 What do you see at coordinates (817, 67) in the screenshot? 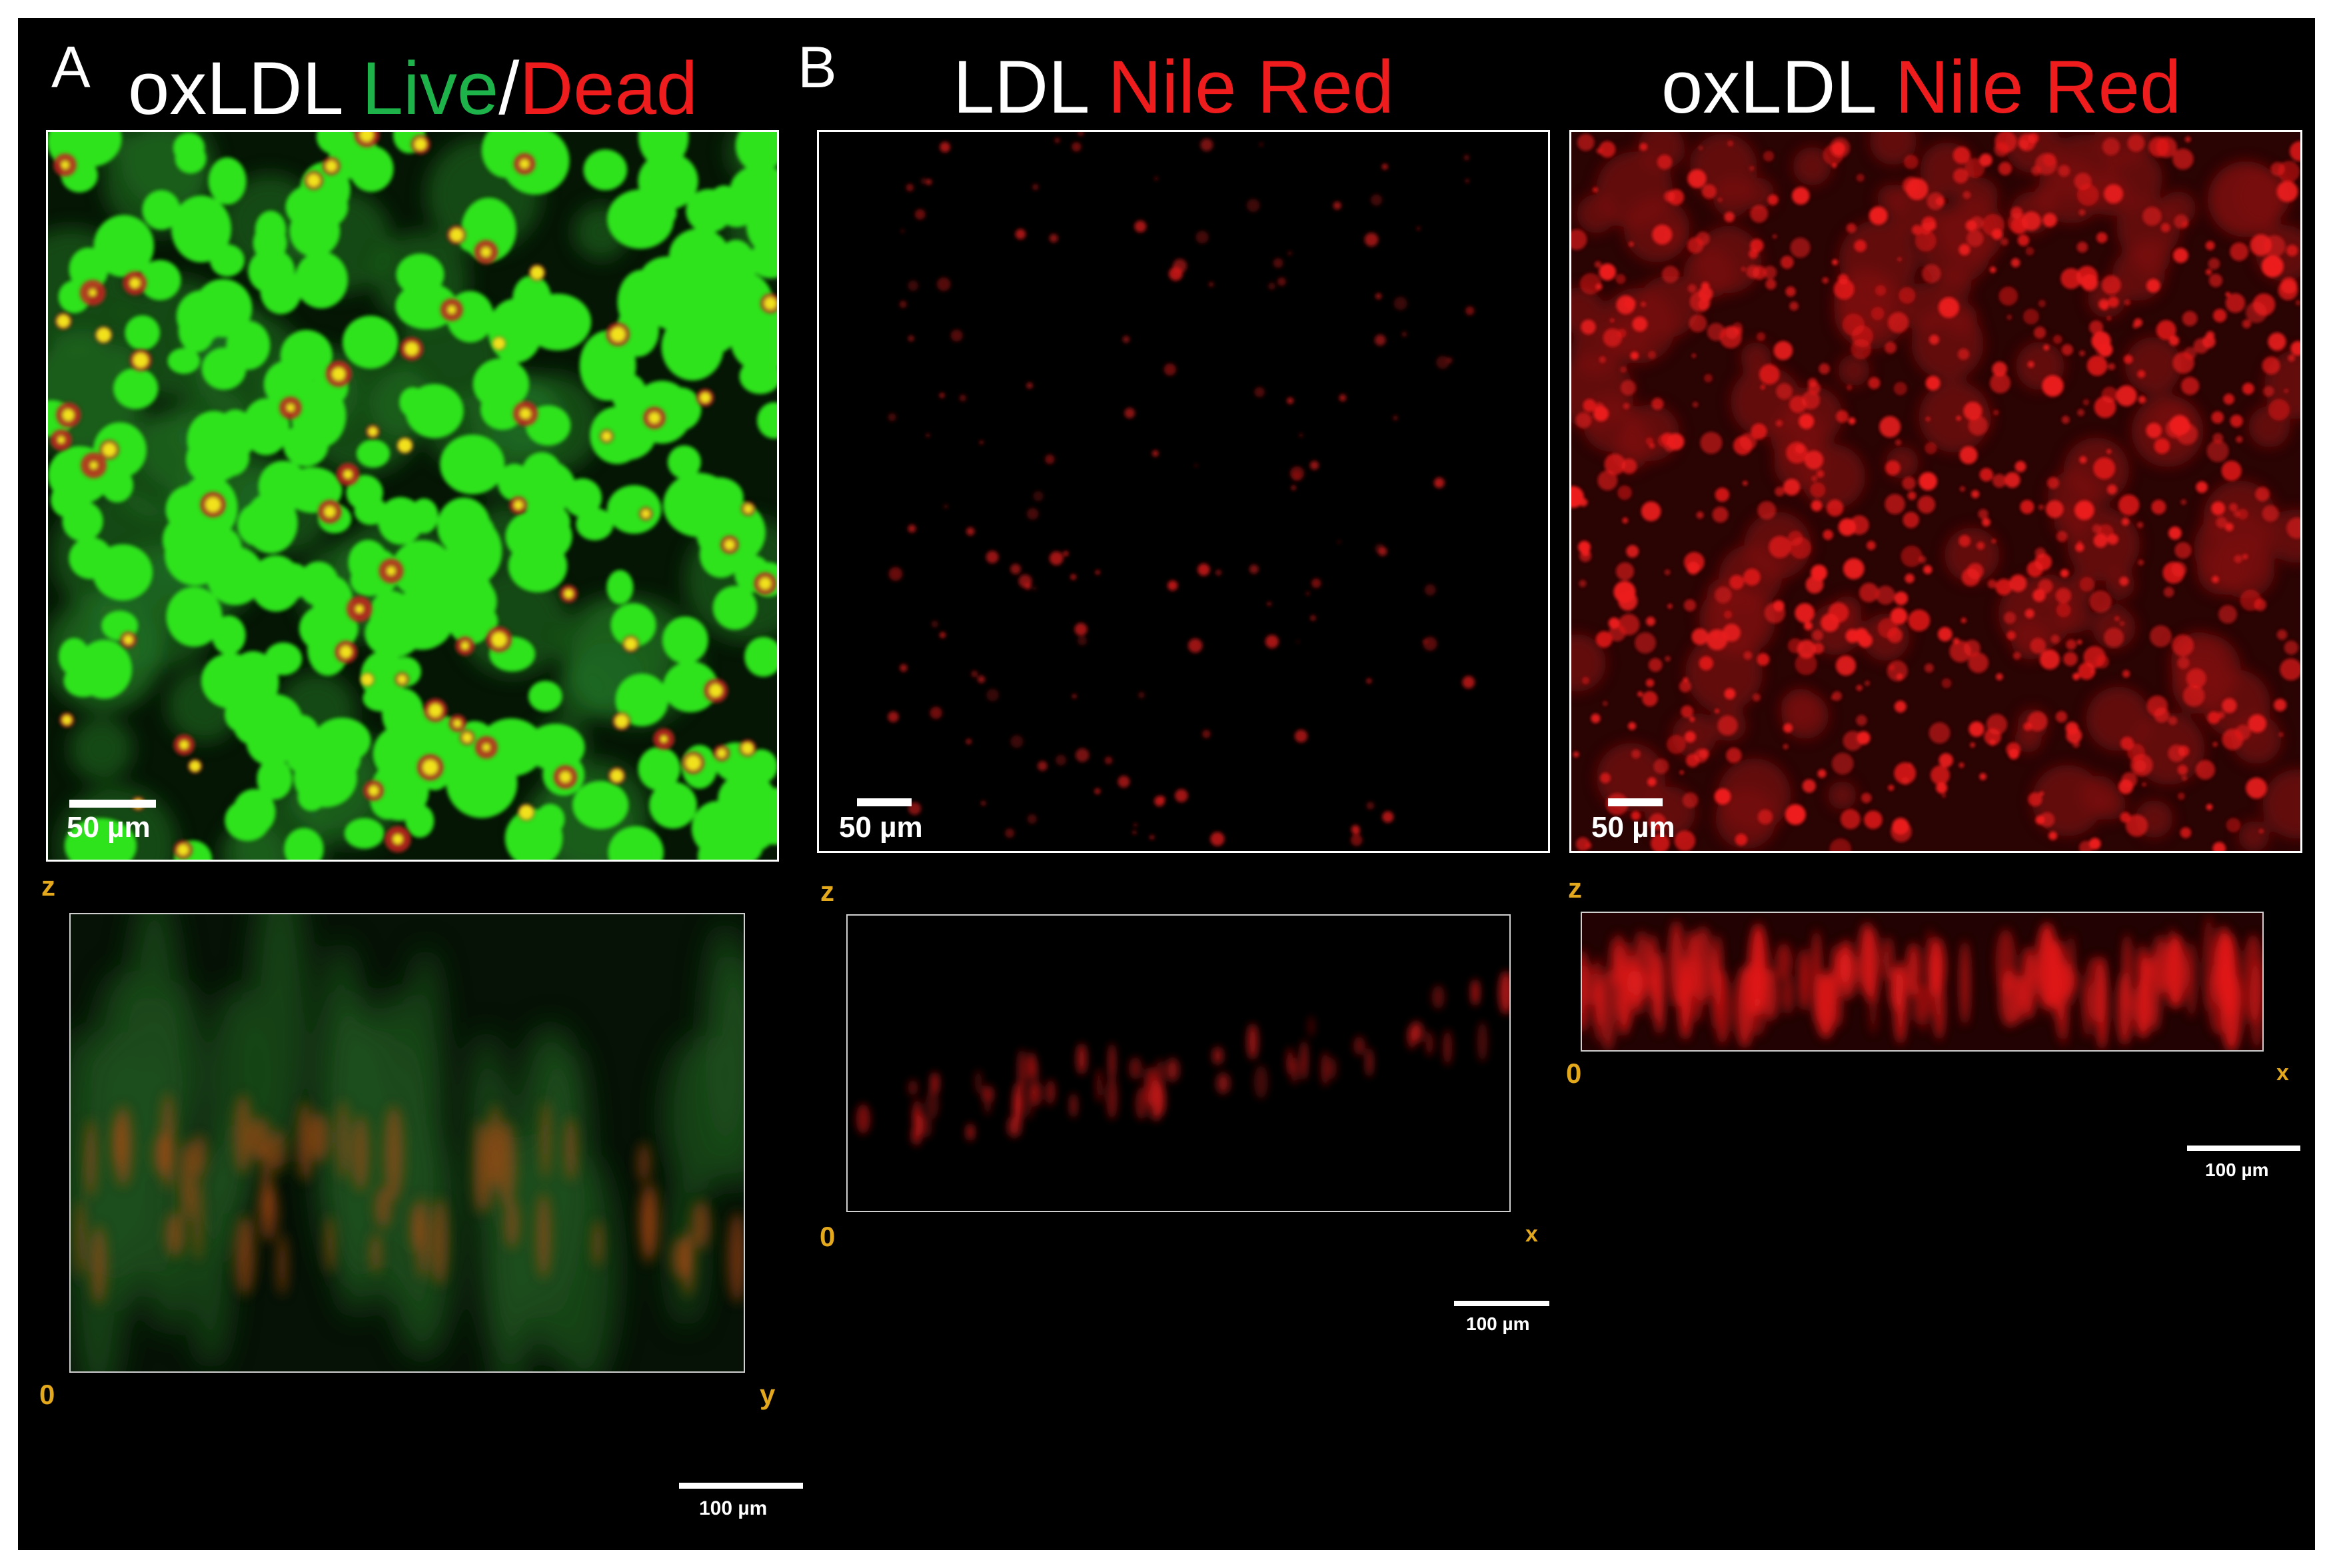
I see `panel-letter-b: B` at bounding box center [817, 67].